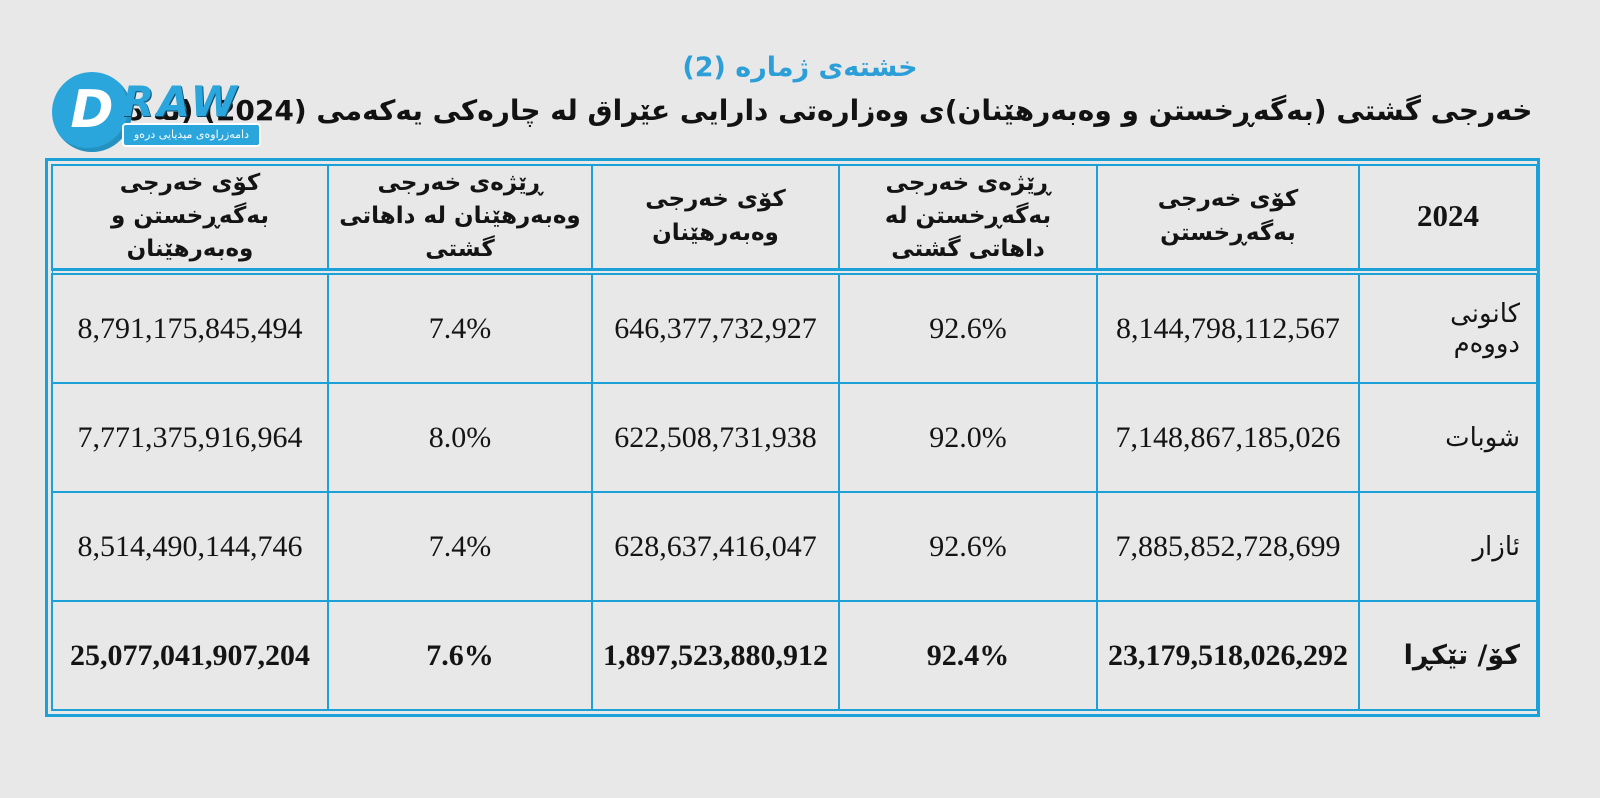 The width and height of the screenshot is (1600, 798). I want to click on logo-d-letter: D, so click(92, 110).